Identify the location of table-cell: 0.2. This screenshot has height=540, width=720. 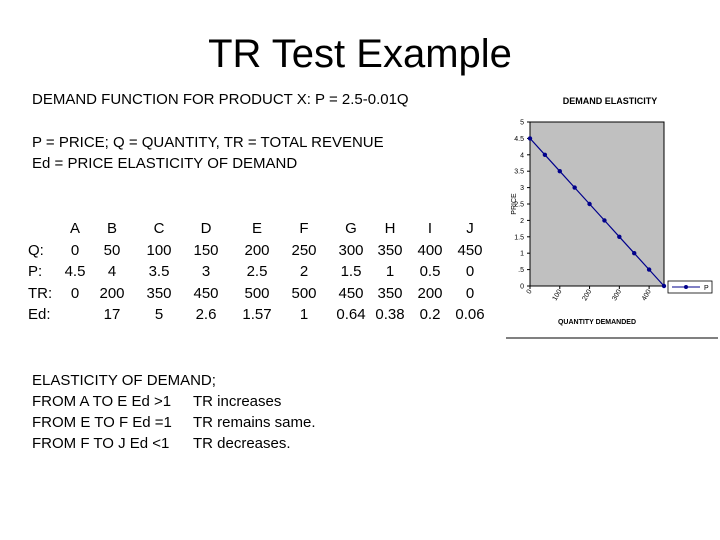
(430, 314).